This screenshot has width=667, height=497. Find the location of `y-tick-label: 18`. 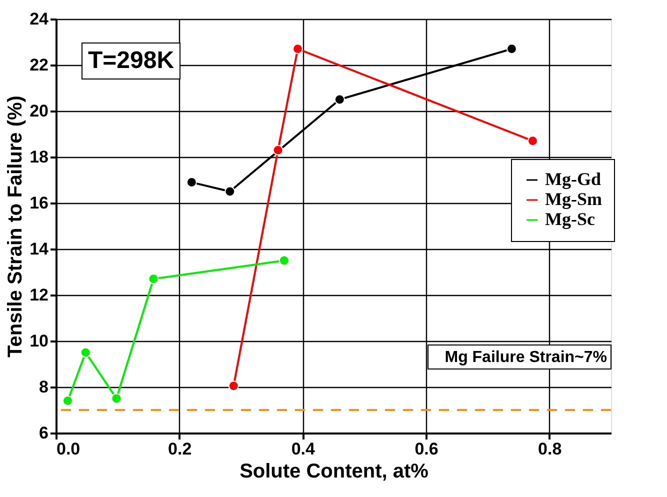

y-tick-label: 18 is located at coordinates (39, 157).